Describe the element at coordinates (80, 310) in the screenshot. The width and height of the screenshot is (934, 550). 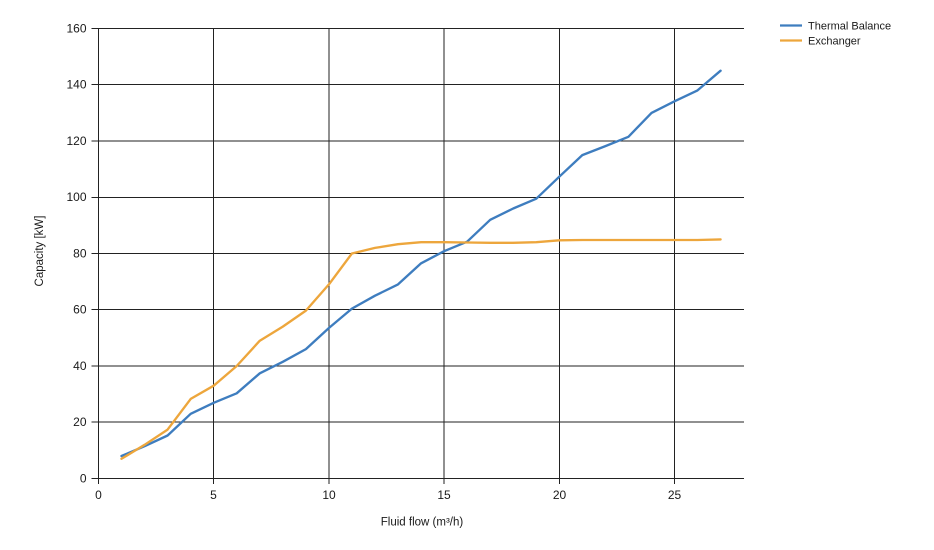
I see `svg-text: 60` at that location.